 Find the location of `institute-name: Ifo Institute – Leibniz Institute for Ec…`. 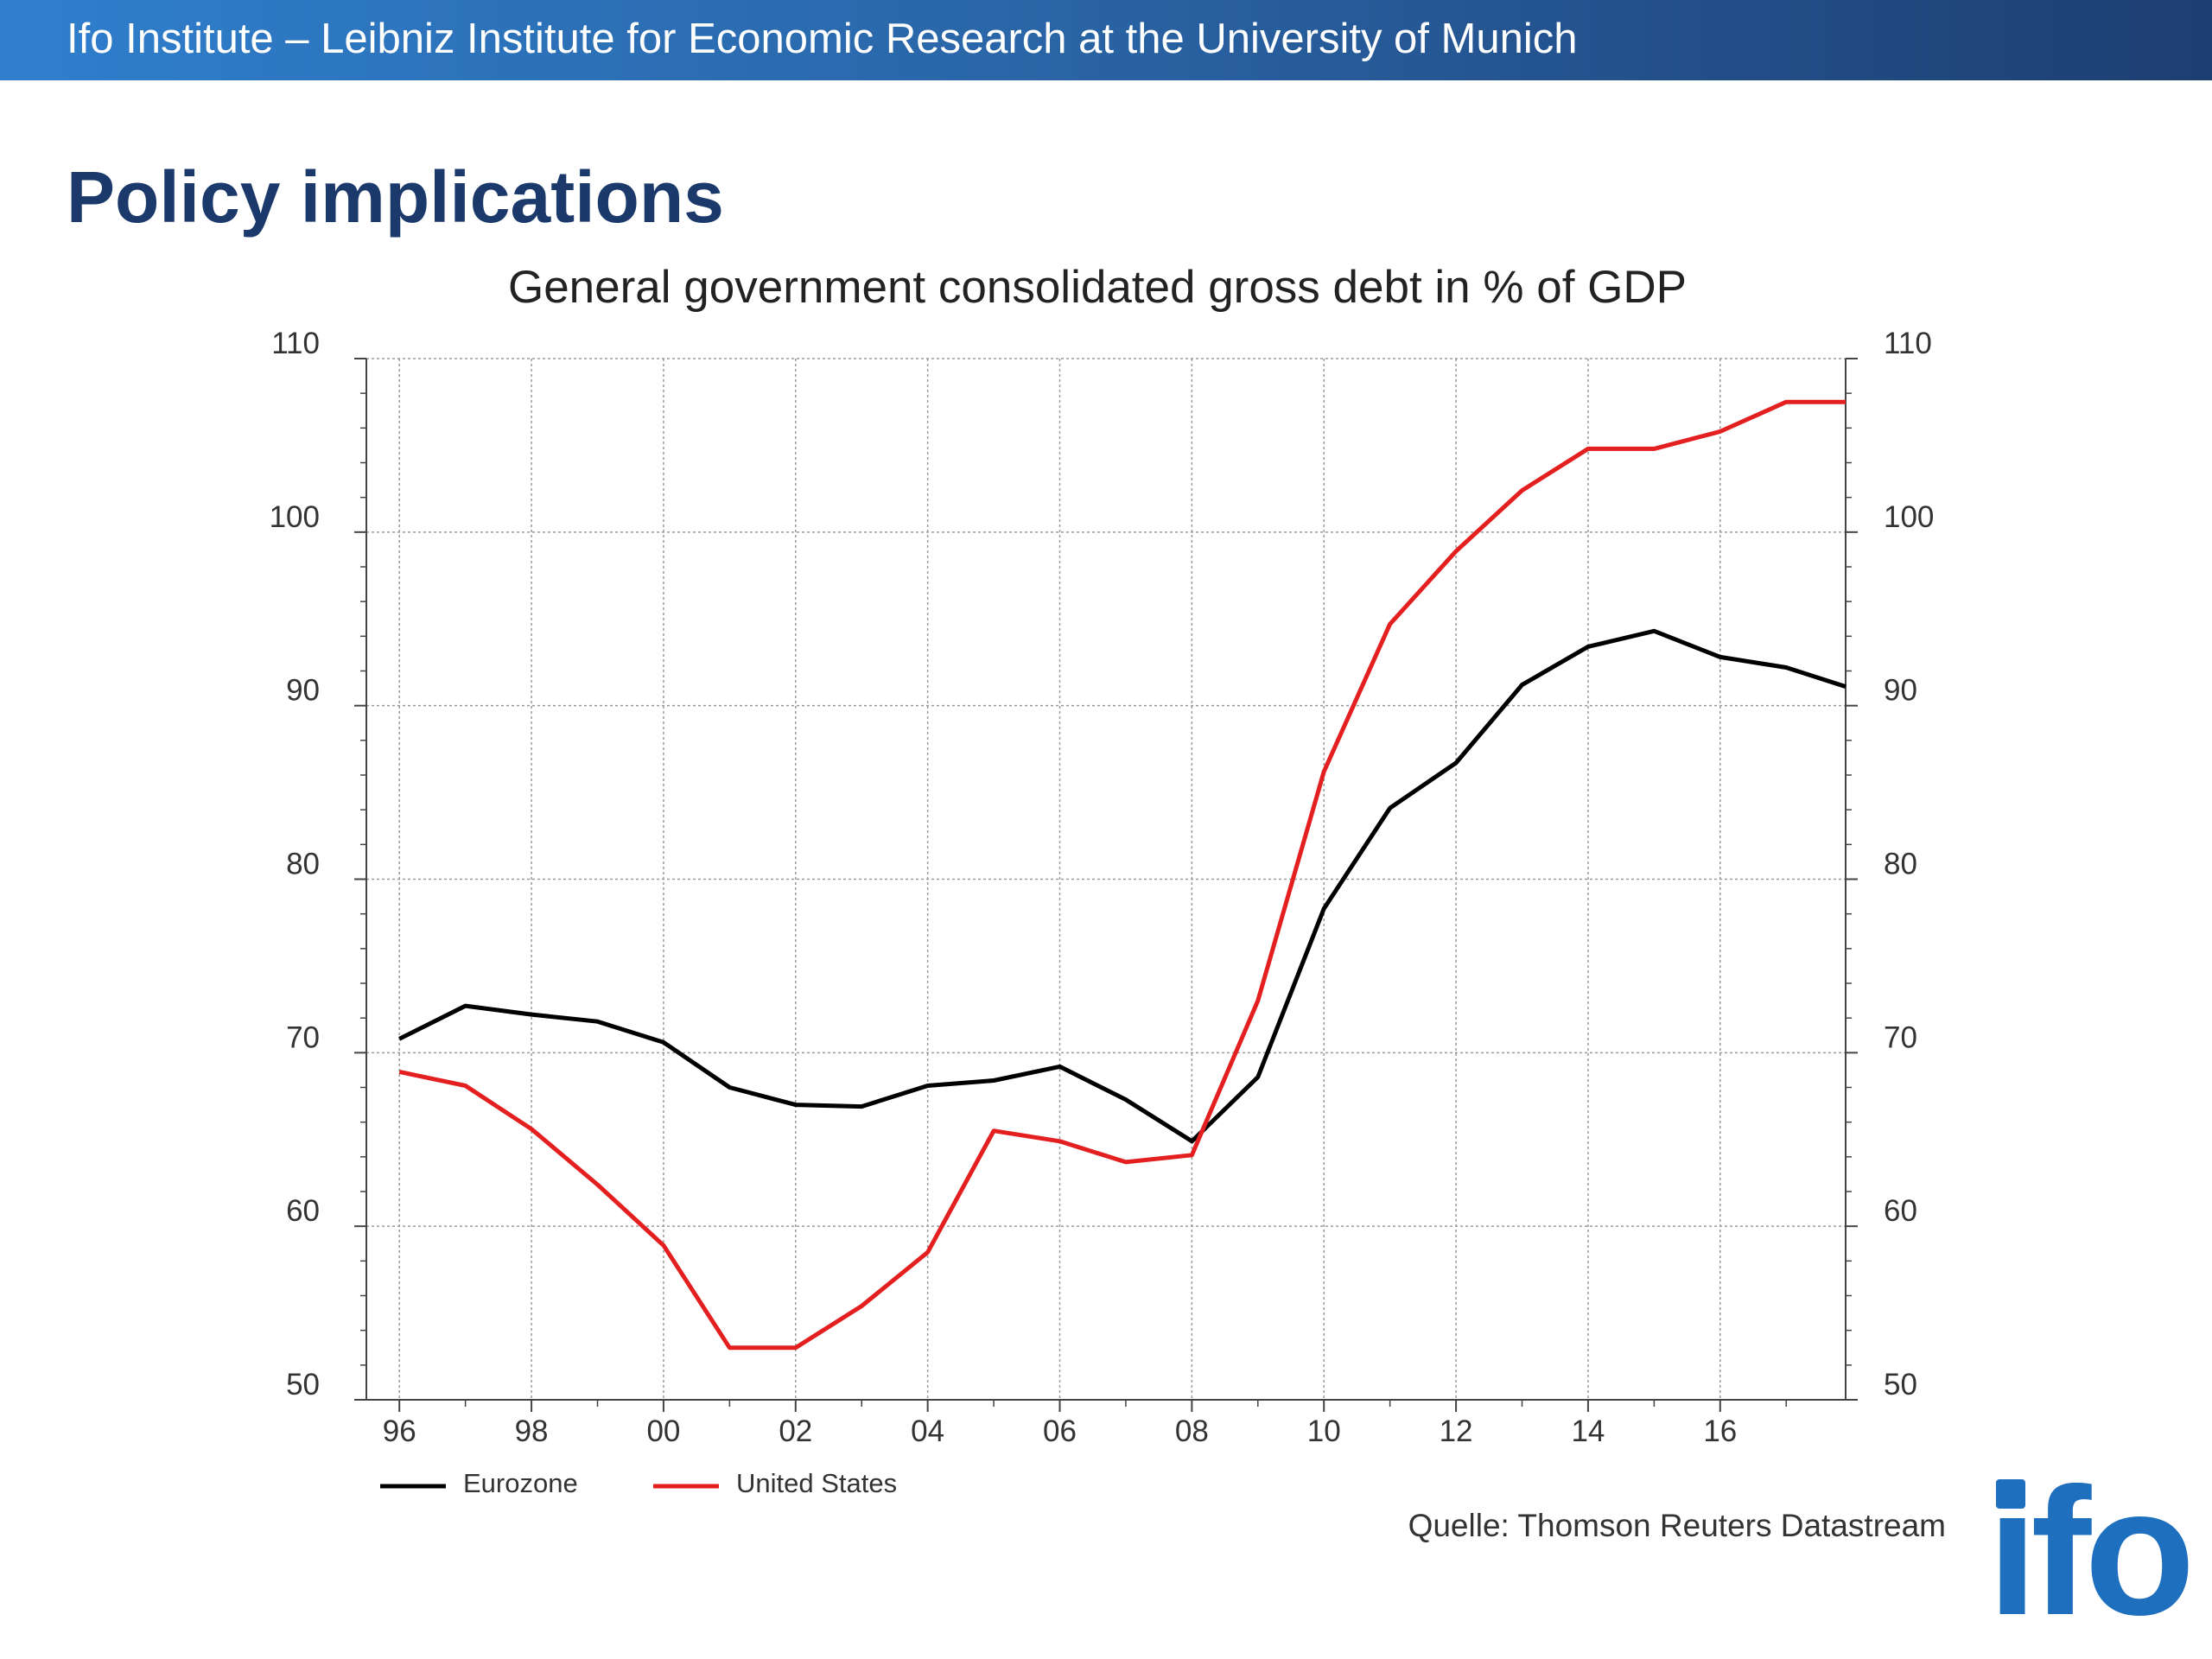

institute-name: Ifo Institute – Leibniz Institute for Ec… is located at coordinates (822, 39).